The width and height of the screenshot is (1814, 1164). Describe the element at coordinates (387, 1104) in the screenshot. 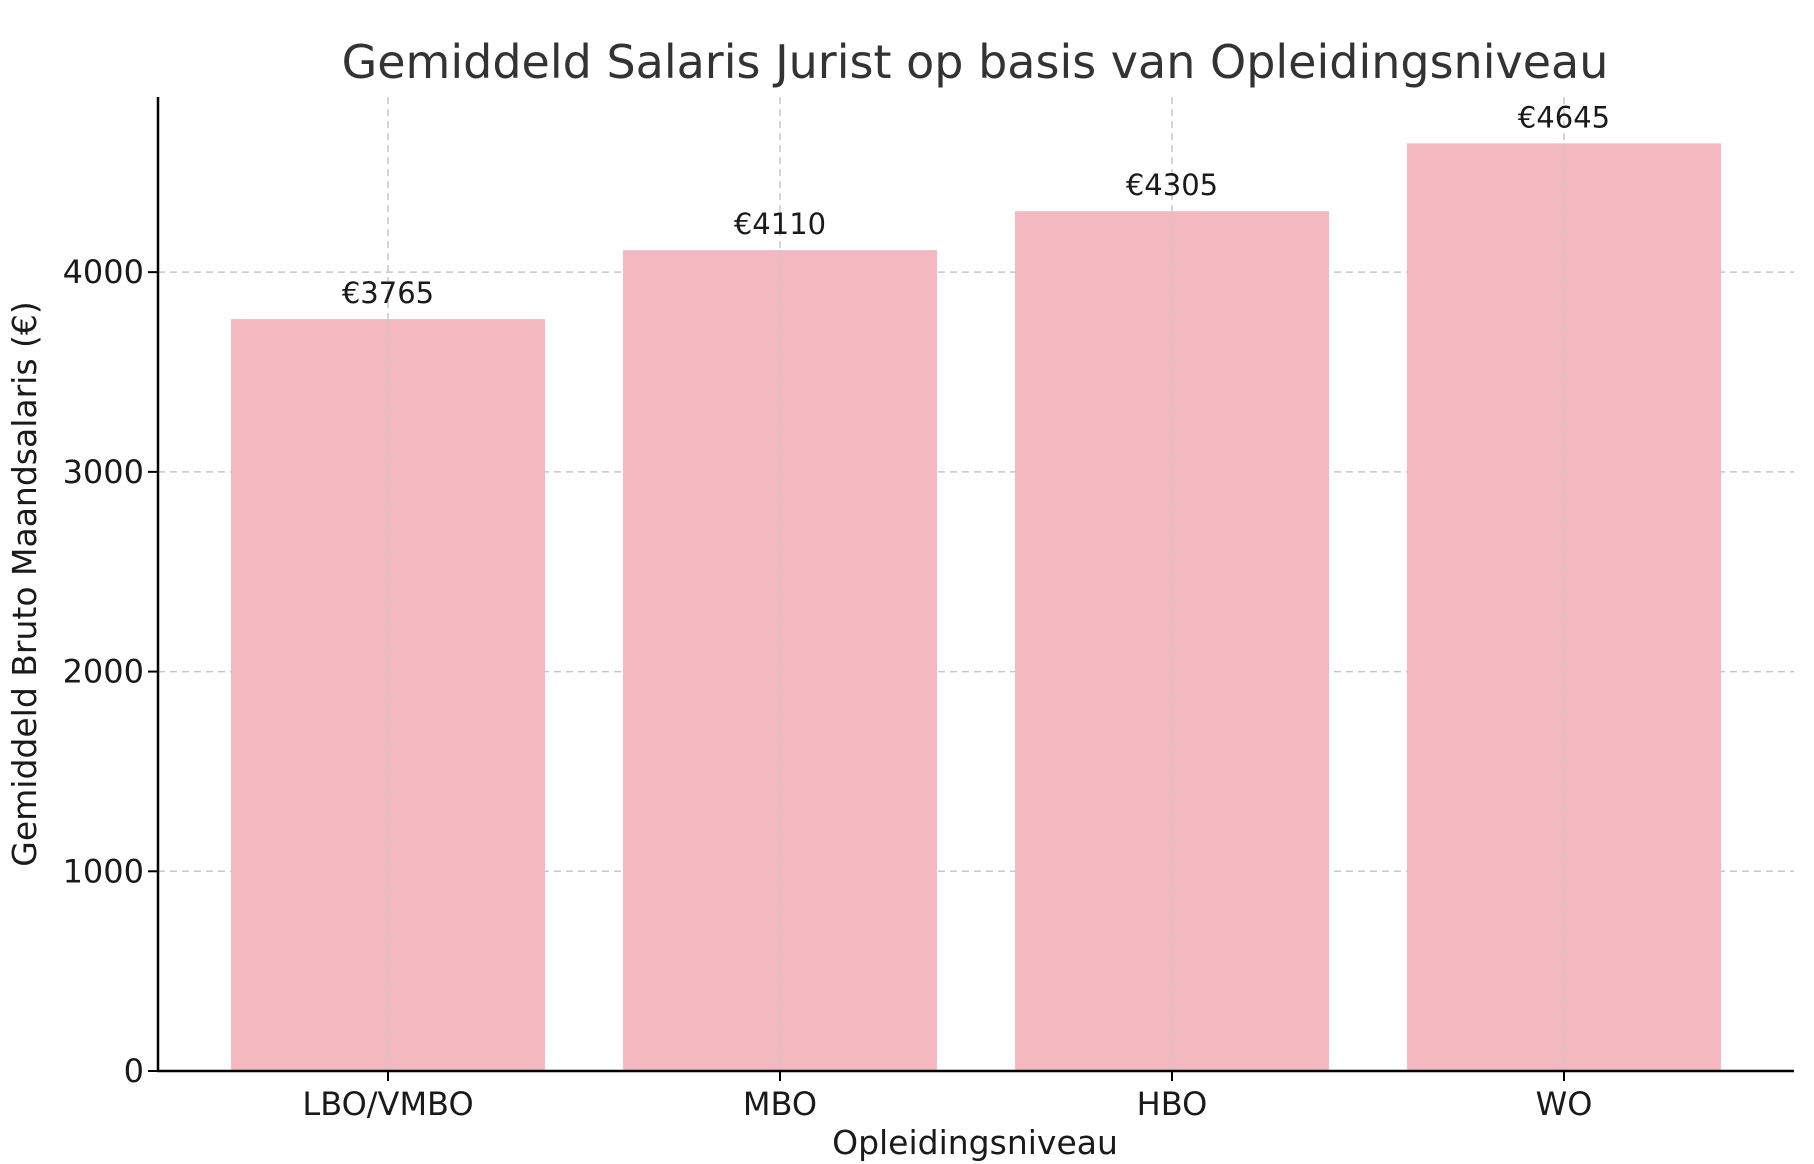

I see `x-tick-label: LBO/VMBO` at that location.